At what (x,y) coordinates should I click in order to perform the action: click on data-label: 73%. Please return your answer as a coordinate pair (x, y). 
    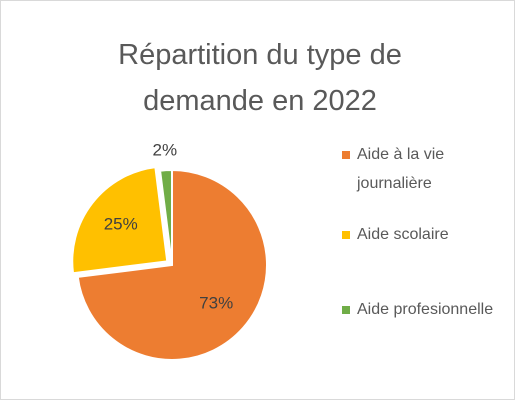
    Looking at the image, I should click on (216, 302).